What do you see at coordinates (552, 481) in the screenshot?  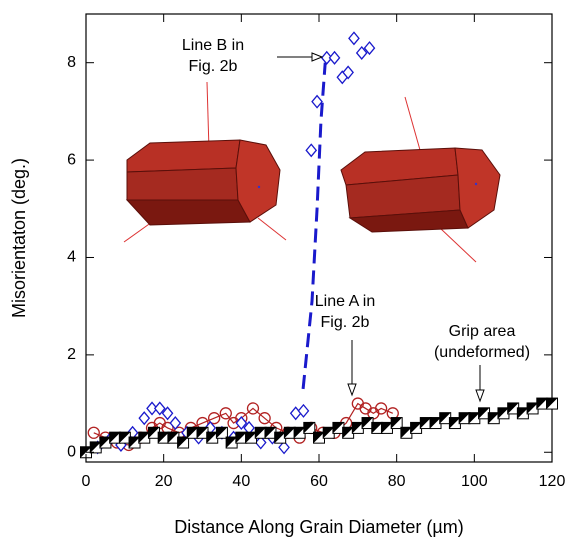 I see `x-tick-label: 120` at bounding box center [552, 481].